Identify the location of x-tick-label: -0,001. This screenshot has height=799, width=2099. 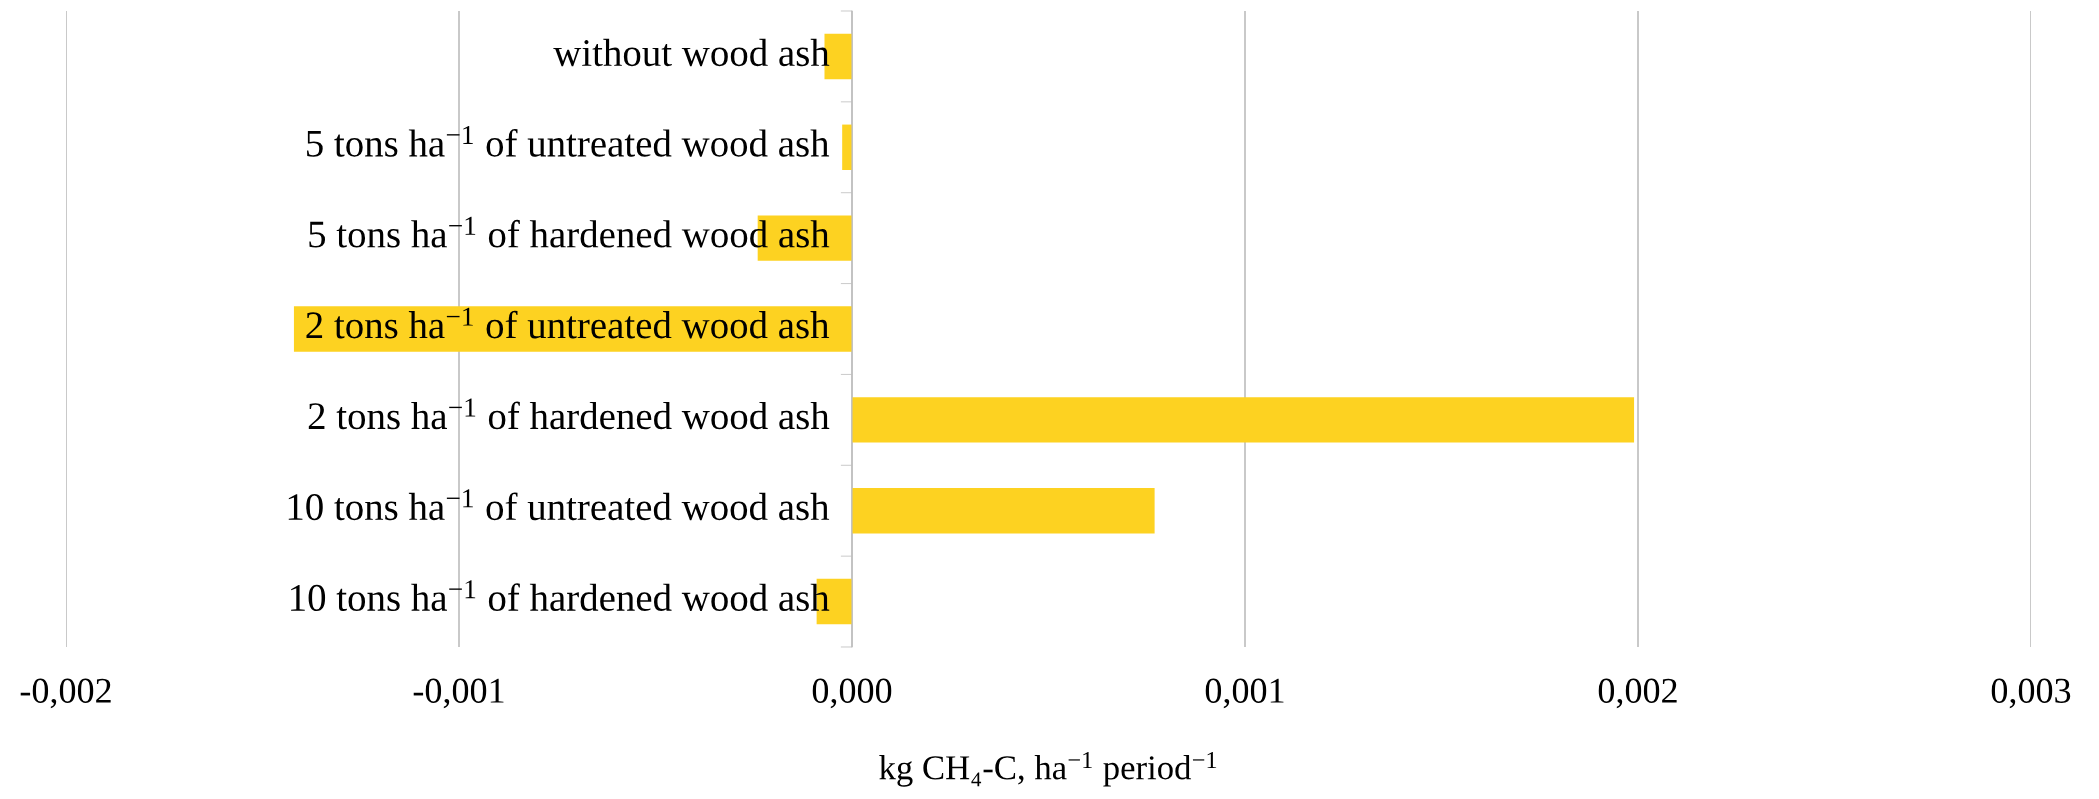
(458, 693).